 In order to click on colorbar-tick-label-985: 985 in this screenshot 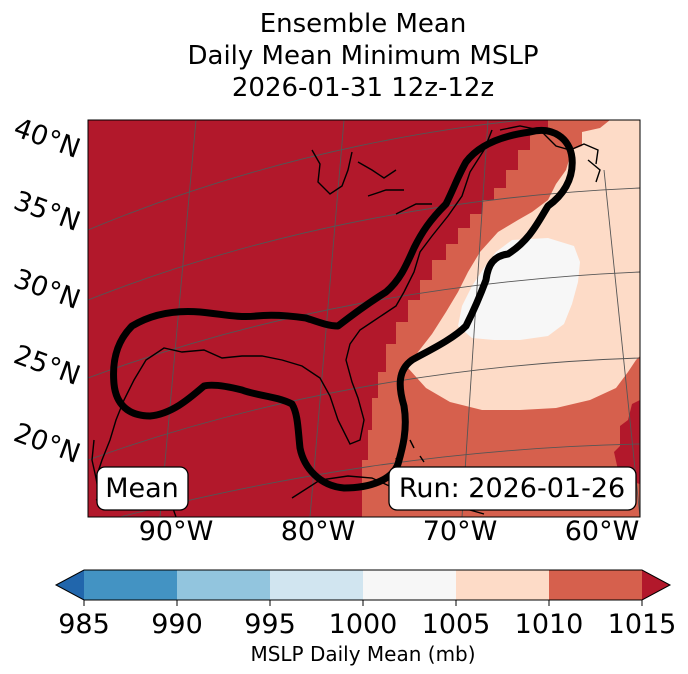, I will do `click(84, 624)`.